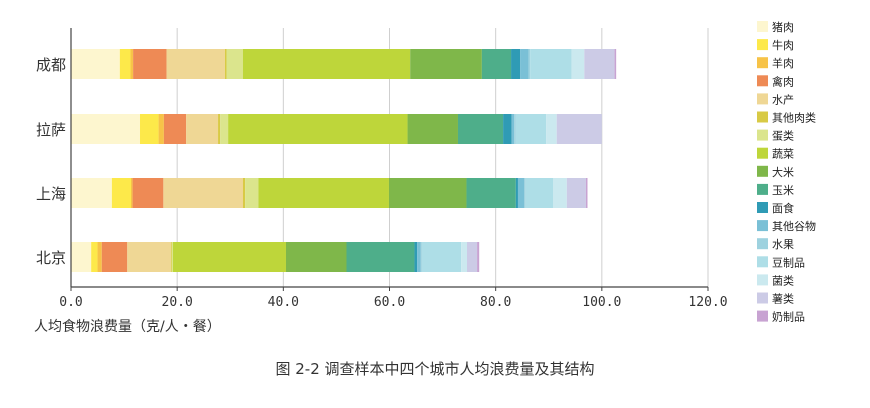  What do you see at coordinates (783, 45) in the screenshot?
I see `legend-label-1: 牛肉` at bounding box center [783, 45].